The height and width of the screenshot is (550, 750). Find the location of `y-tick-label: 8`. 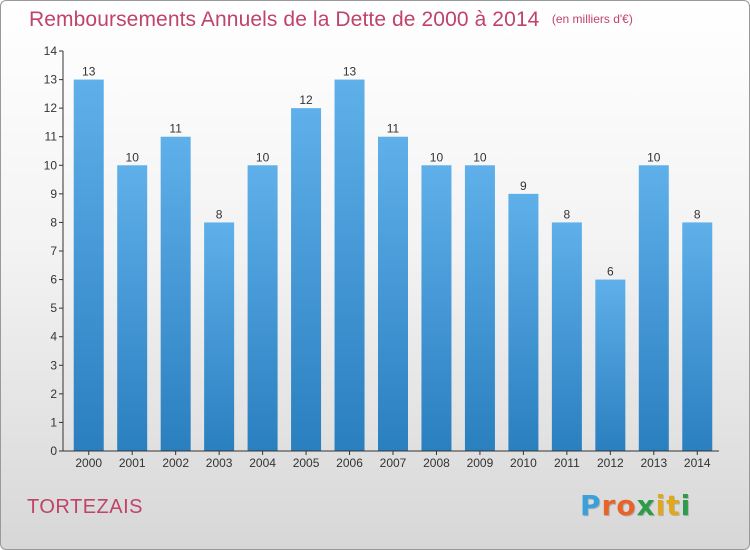

y-tick-label: 8 is located at coordinates (53, 222).